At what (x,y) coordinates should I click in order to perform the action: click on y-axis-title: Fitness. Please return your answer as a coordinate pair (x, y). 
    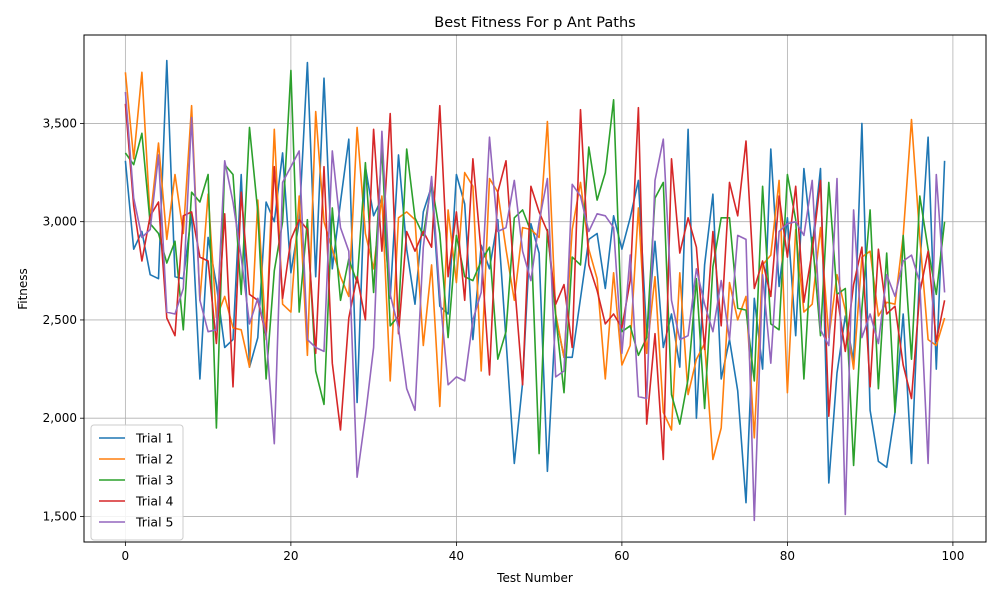
    Looking at the image, I should click on (23, 289).